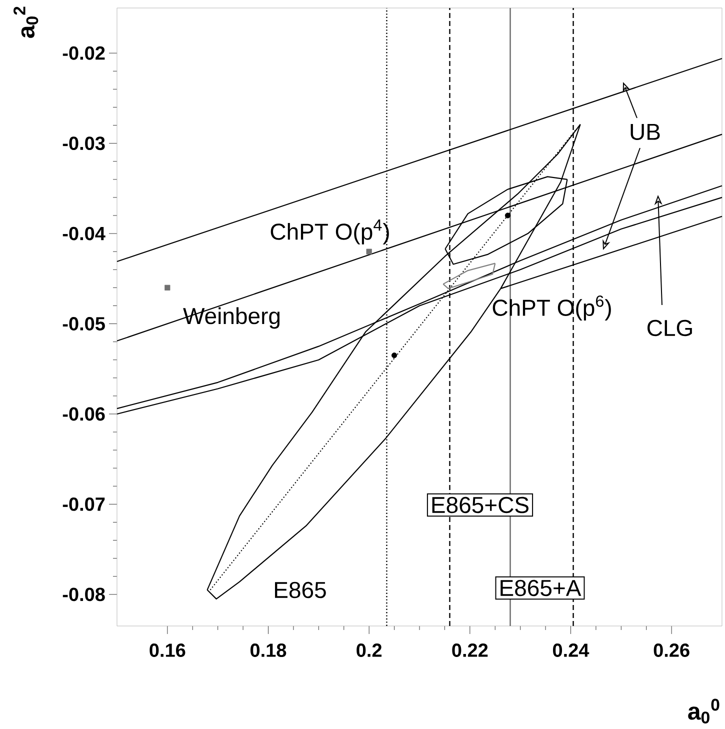  I want to click on y-tick-label: -0.04, so click(84, 233).